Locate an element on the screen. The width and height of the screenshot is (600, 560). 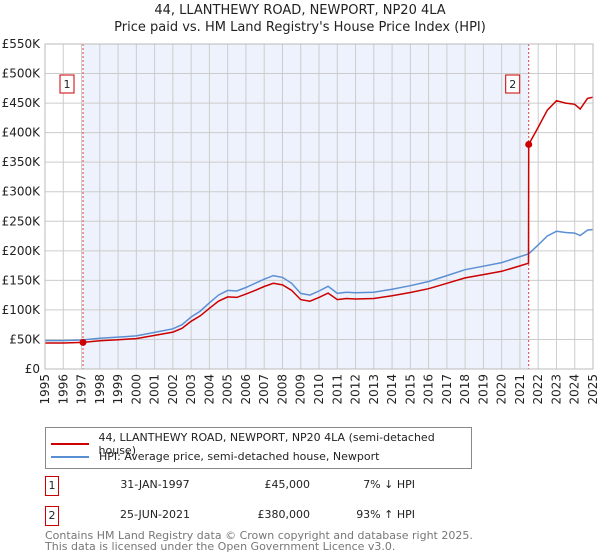
y-tick-label: £400K is located at coordinates (22, 133).